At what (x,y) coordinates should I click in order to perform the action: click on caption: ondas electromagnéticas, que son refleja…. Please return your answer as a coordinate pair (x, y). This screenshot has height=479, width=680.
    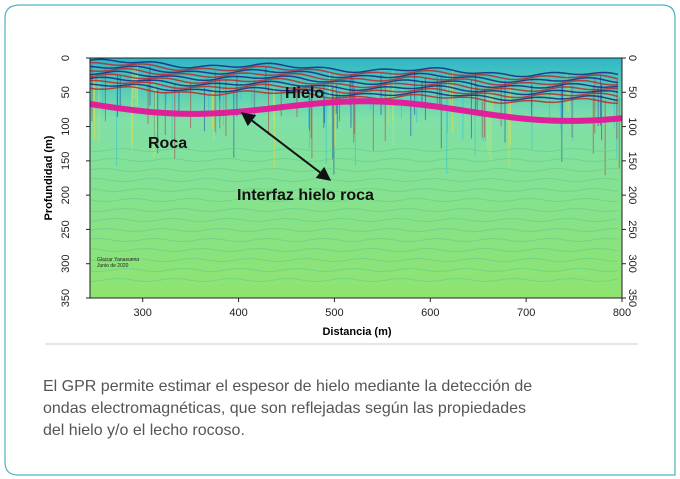
    Looking at the image, I should click on (284, 408).